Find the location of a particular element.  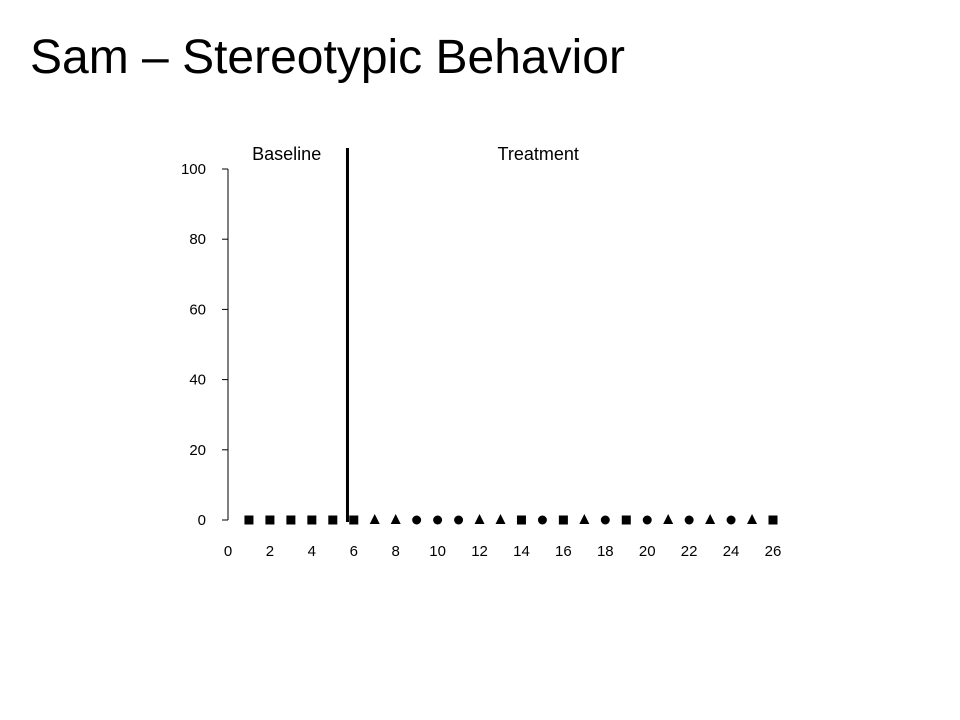

slide-title: Sam – Stereotypic Behavior is located at coordinates (327, 57).